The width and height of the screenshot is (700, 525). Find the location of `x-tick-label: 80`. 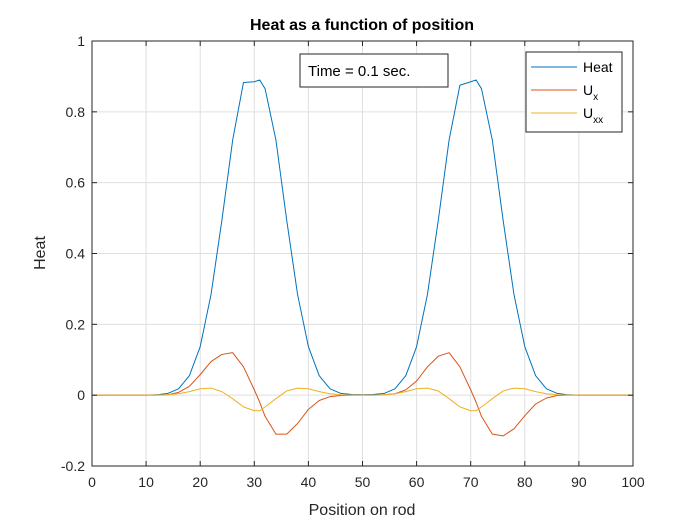

x-tick-label: 80 is located at coordinates (525, 482).